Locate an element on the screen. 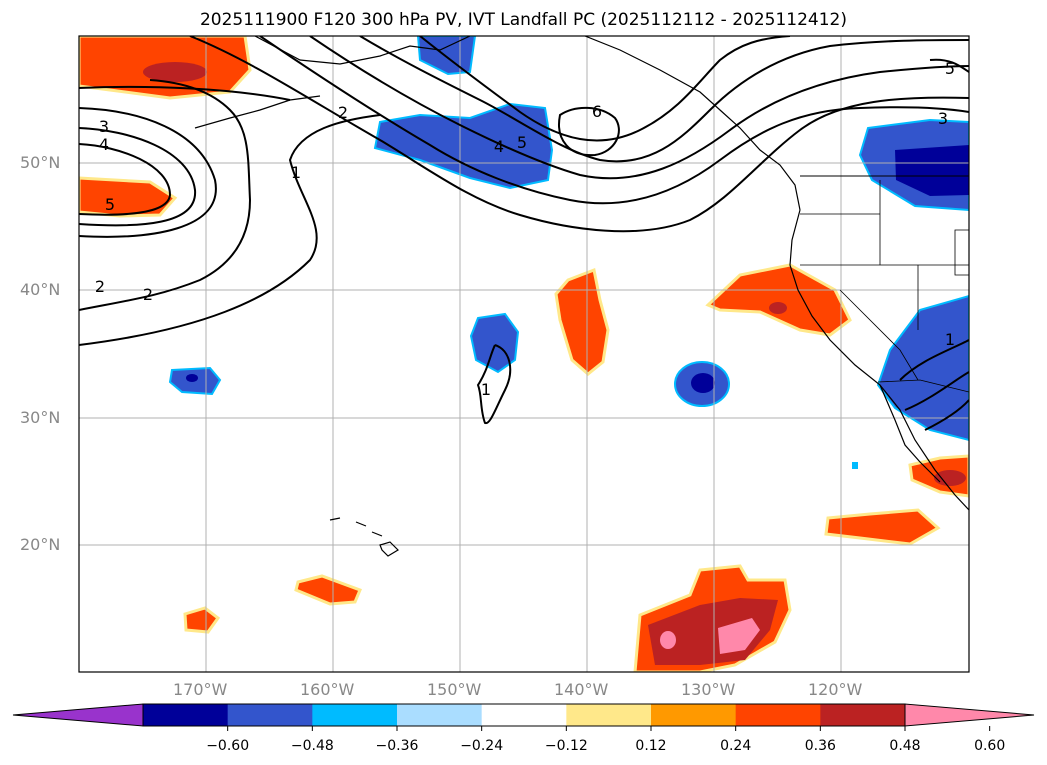 The height and width of the screenshot is (765, 1047). lon-label: 170°W is located at coordinates (200, 689).